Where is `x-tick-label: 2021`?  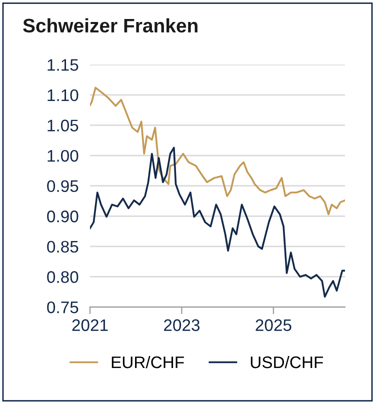
x-tick-label: 2021 is located at coordinates (90, 325).